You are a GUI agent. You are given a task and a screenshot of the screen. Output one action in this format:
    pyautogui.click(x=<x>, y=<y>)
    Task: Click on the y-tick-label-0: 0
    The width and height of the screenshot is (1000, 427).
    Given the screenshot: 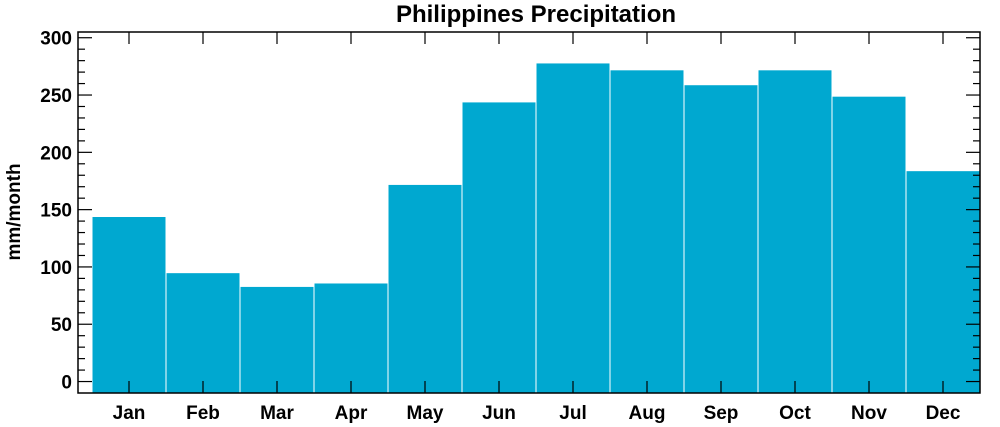 What is the action you would take?
    pyautogui.click(x=66, y=383)
    